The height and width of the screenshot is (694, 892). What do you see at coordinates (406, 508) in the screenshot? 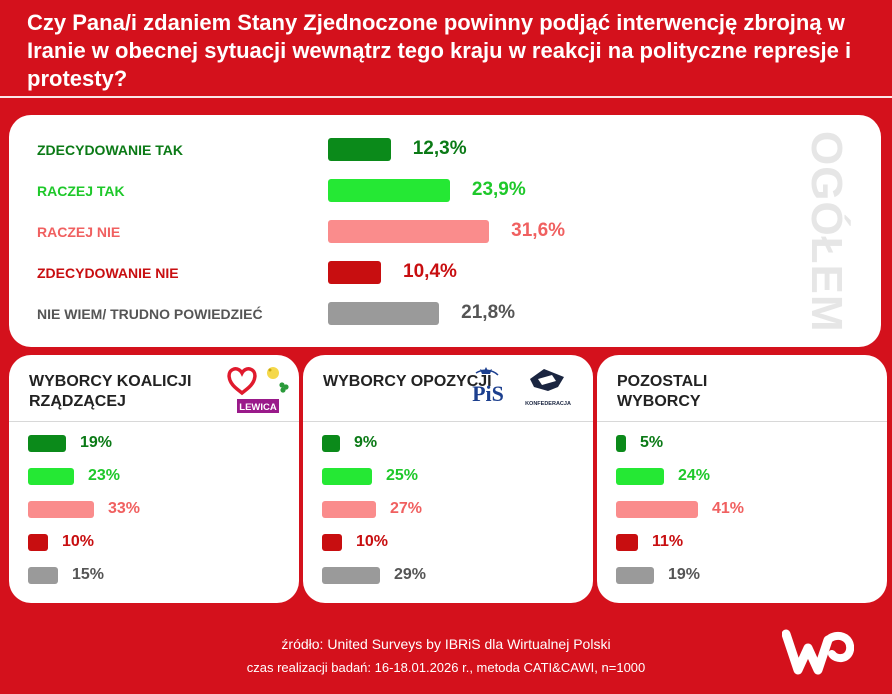
I see `value-label: 27%` at bounding box center [406, 508].